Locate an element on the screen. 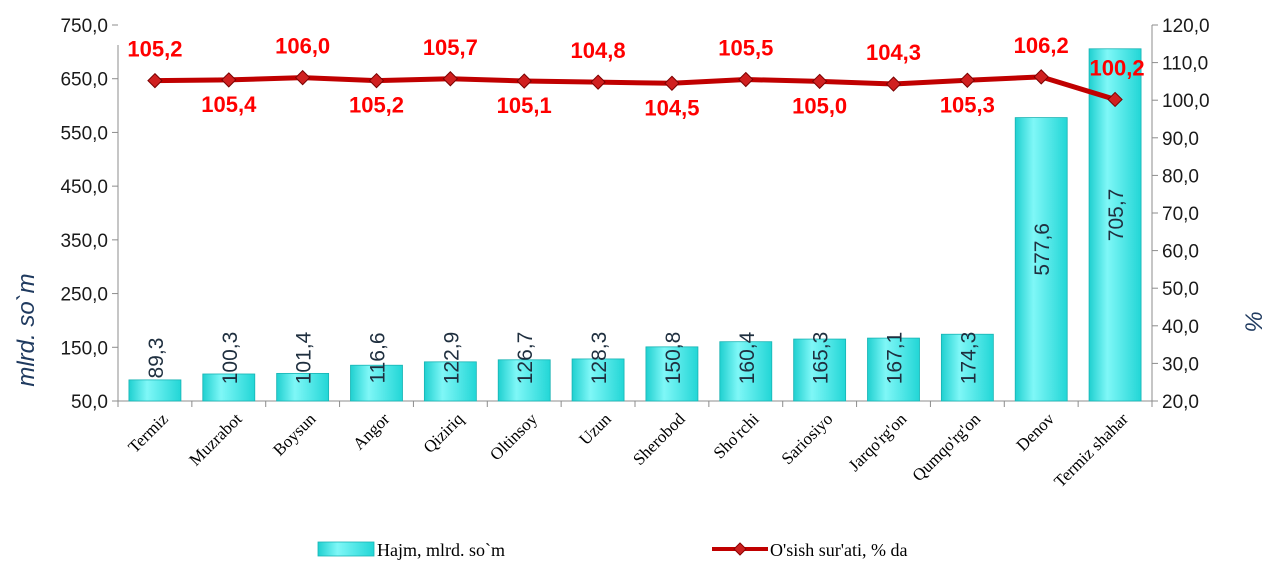 The width and height of the screenshot is (1279, 565). y2-tick-label: 20,0 is located at coordinates (1180, 402).